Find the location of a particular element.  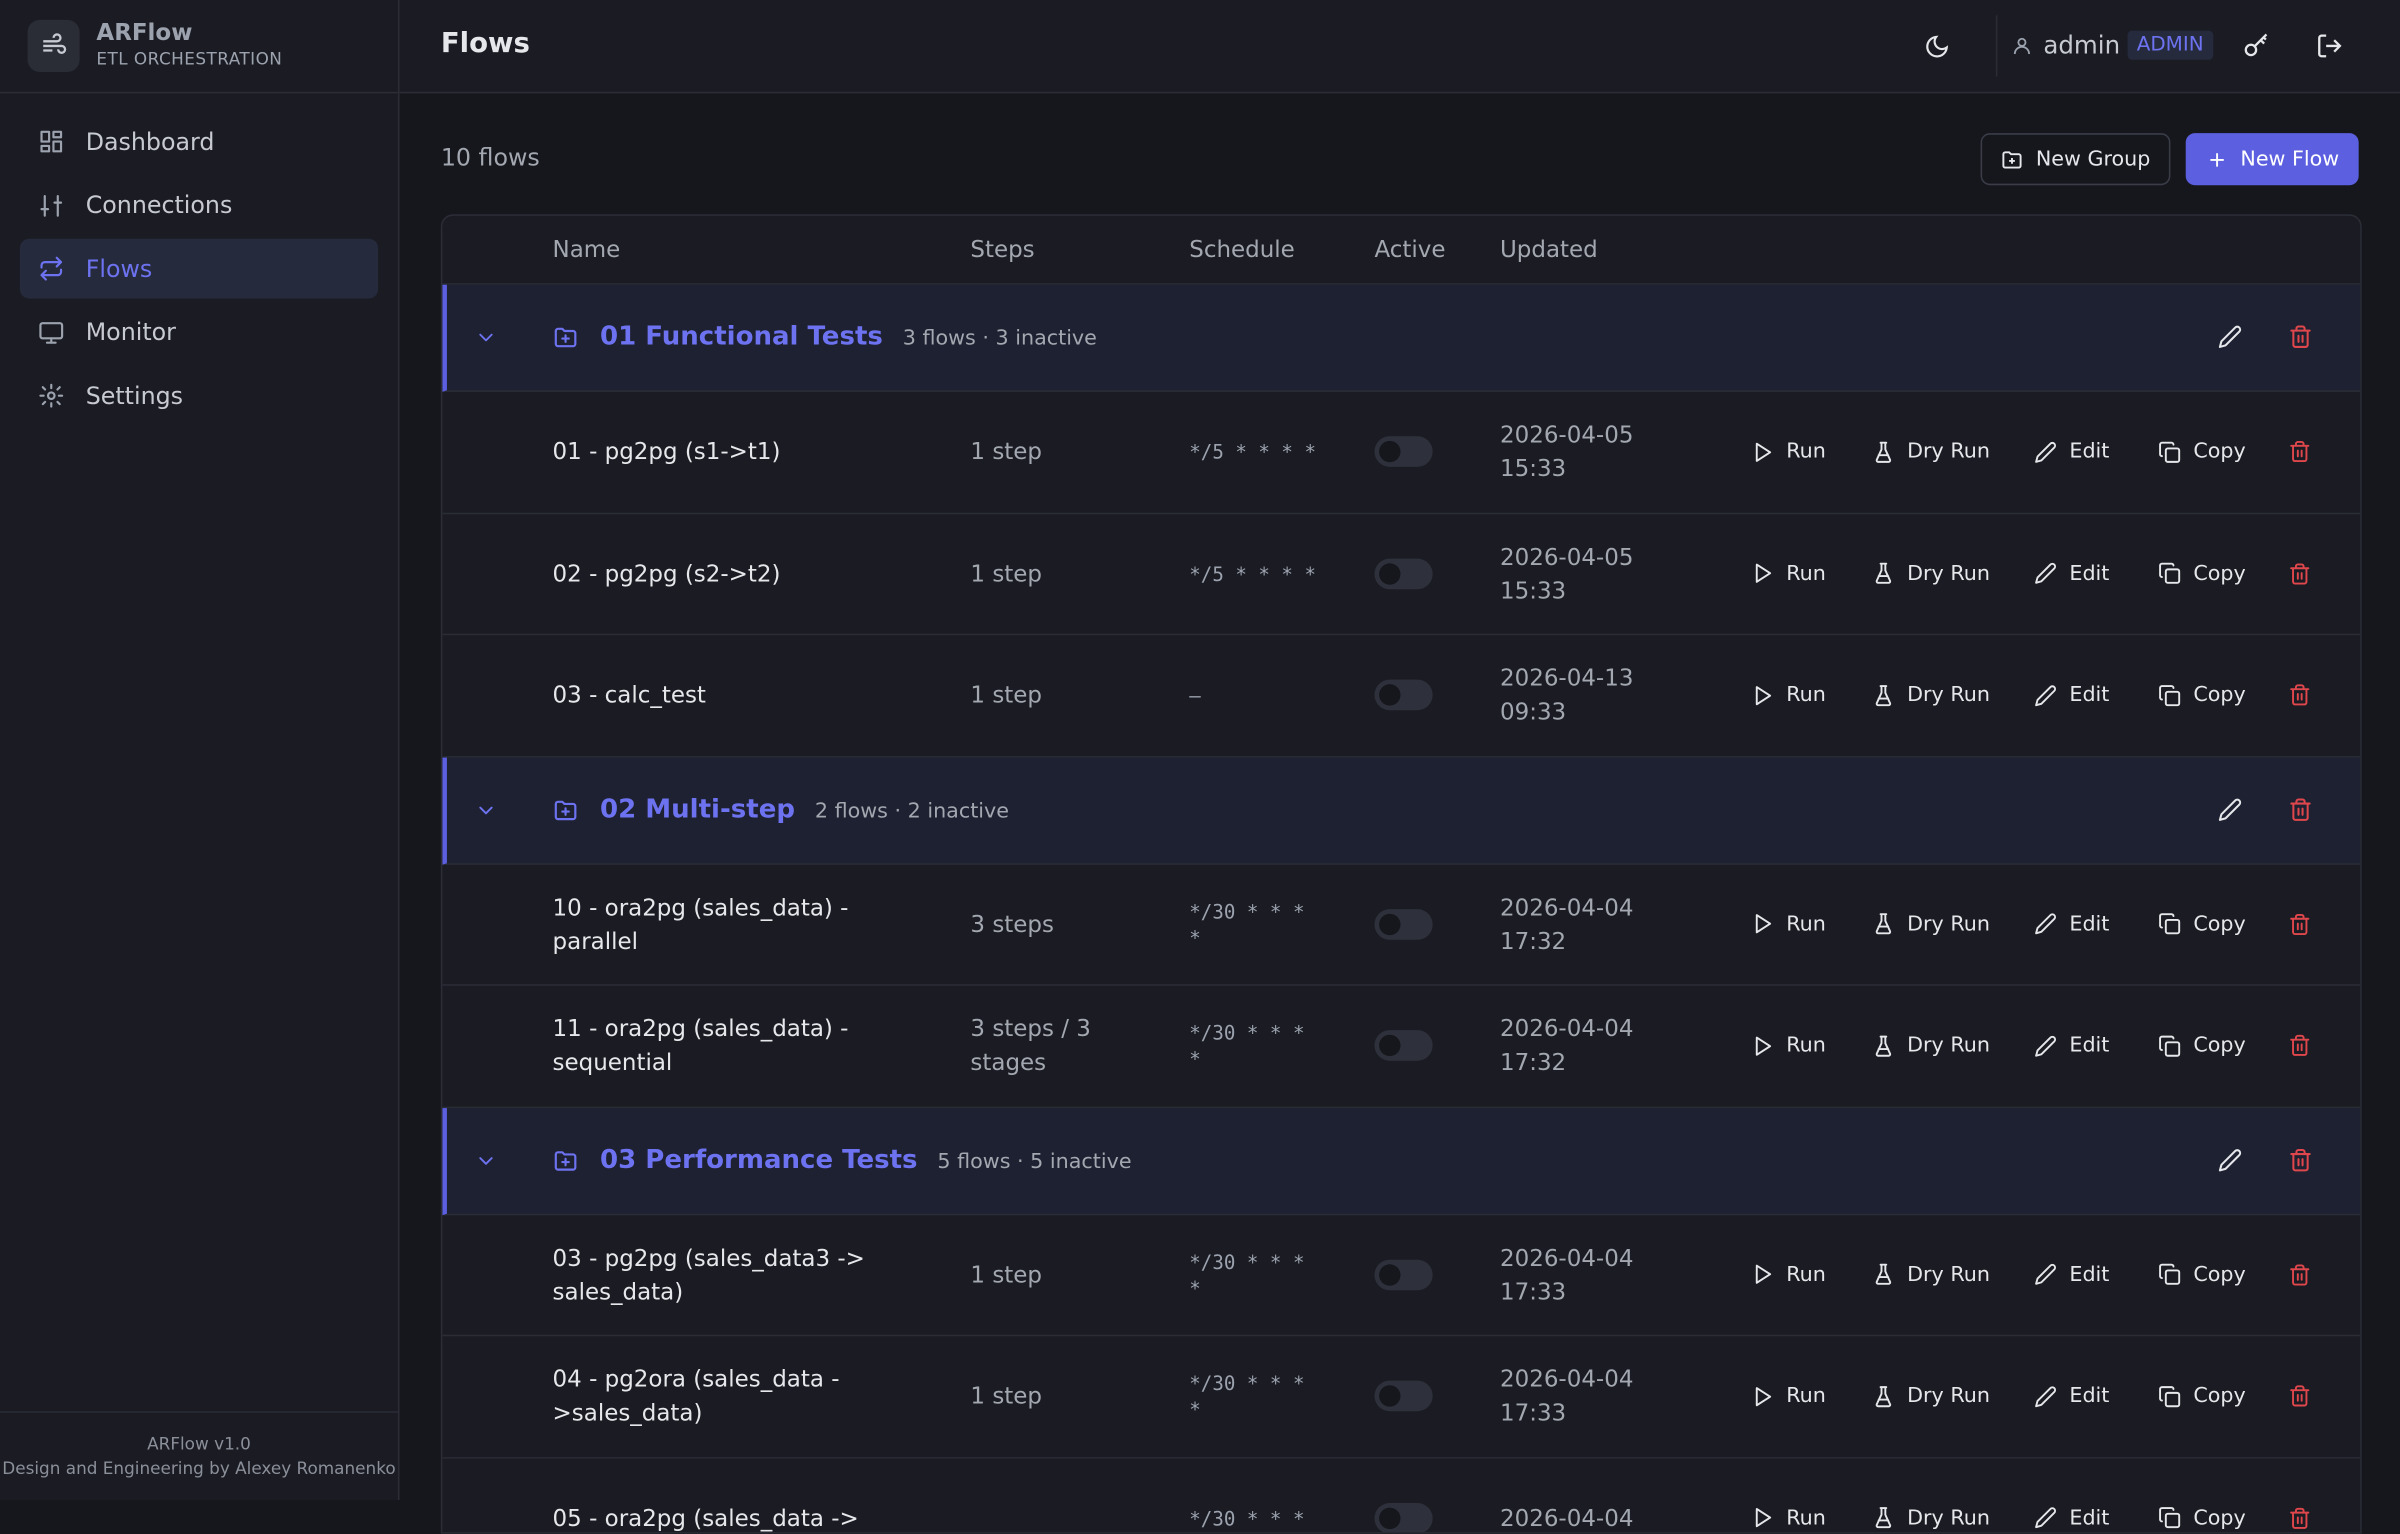

nav-item: Dashboard is located at coordinates (199, 142).